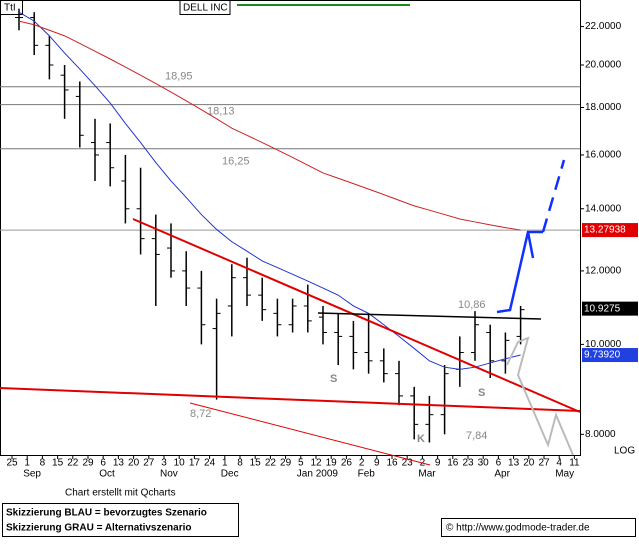 The width and height of the screenshot is (639, 544). Describe the element at coordinates (540, 396) in the screenshot. I see `alt-scenario` at that location.